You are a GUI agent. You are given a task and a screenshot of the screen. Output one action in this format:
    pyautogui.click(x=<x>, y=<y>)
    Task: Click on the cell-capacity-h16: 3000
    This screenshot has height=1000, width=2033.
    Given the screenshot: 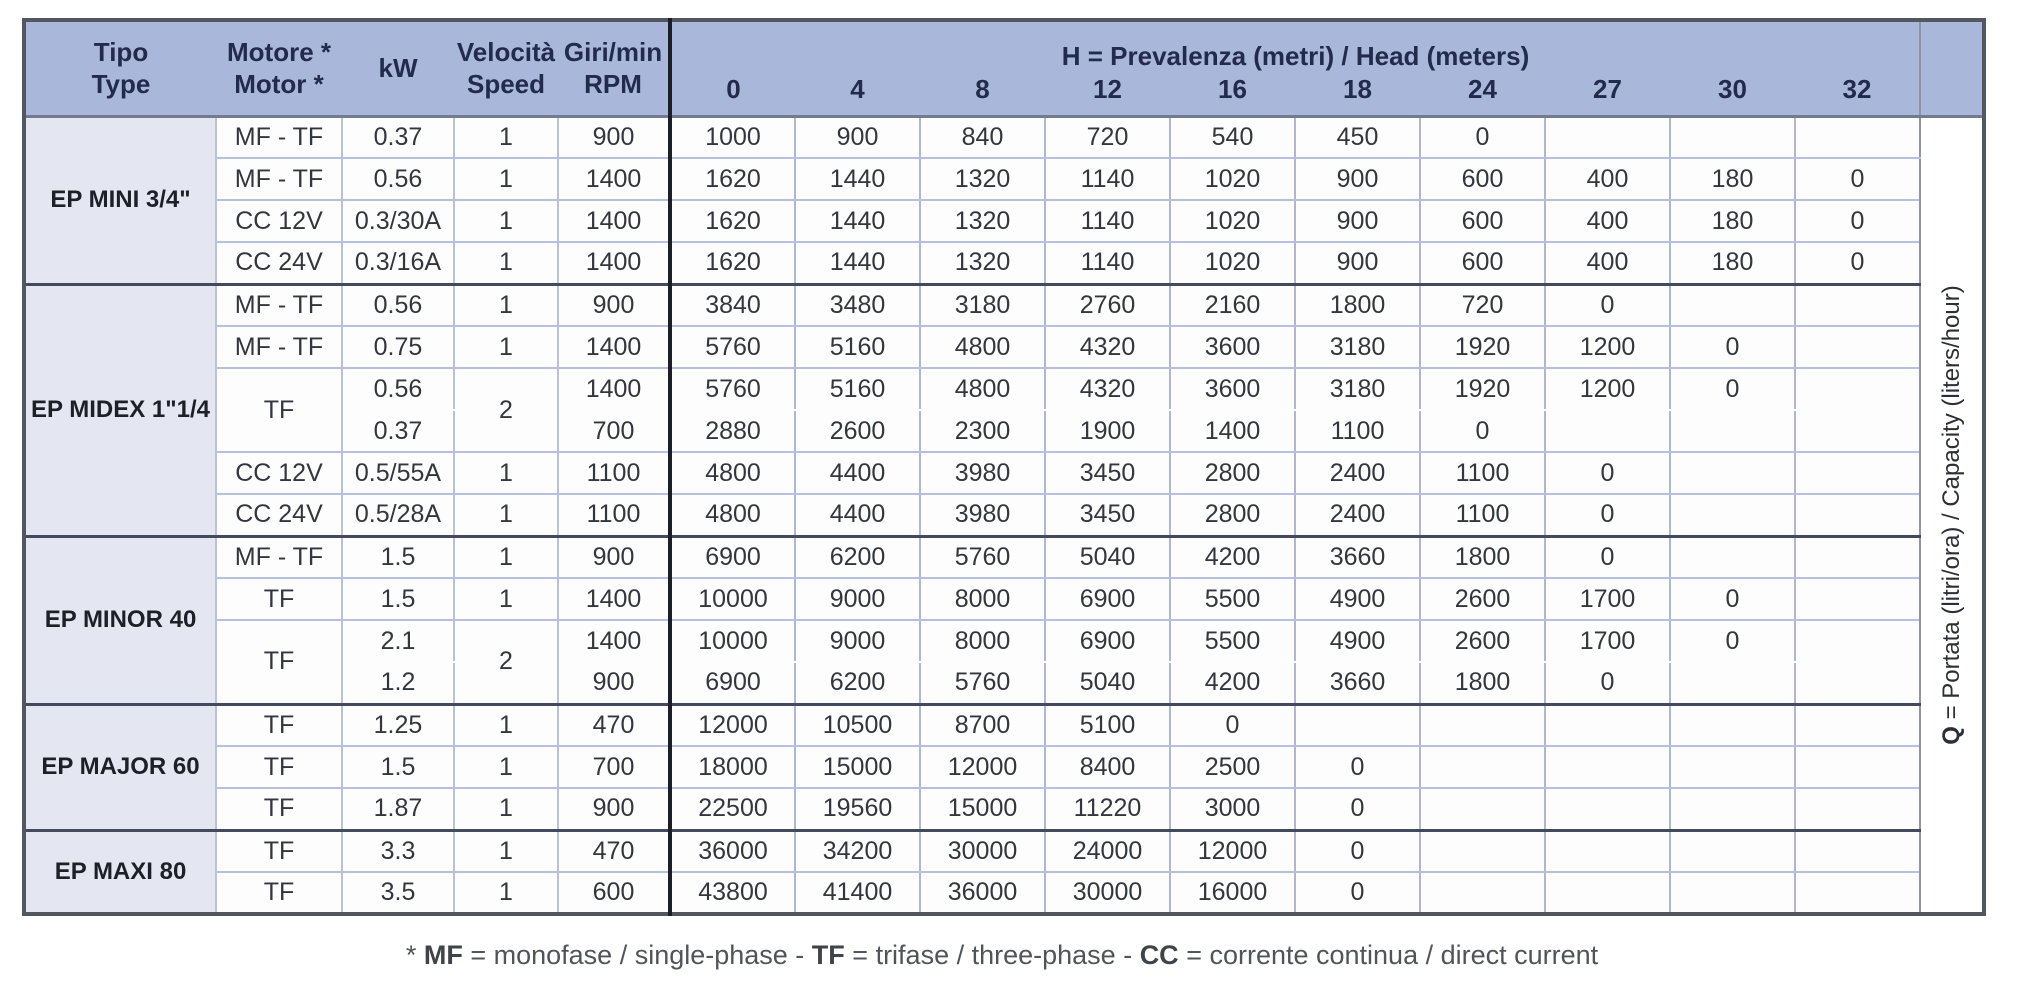 What is the action you would take?
    pyautogui.click(x=1232, y=810)
    